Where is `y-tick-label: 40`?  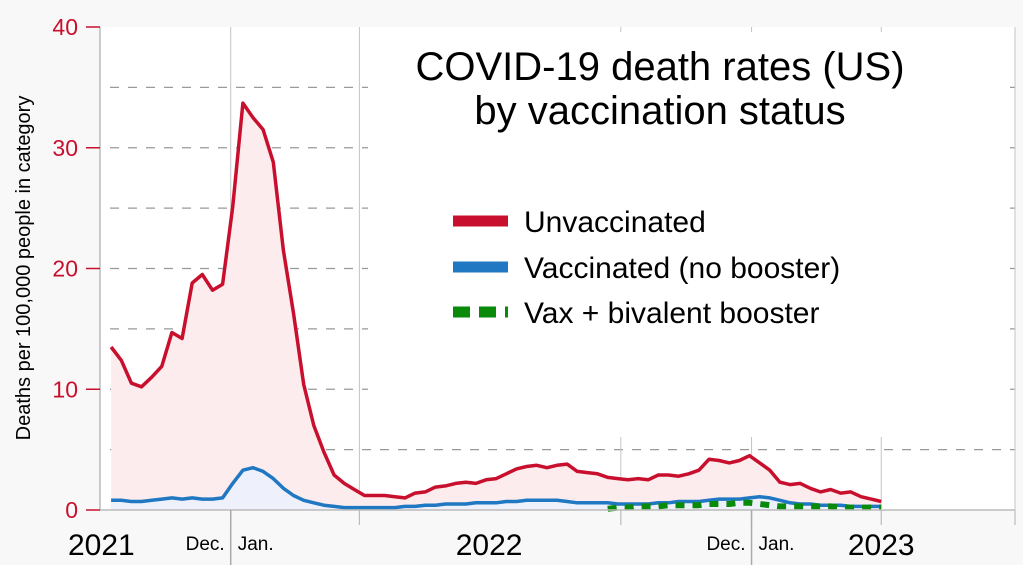 y-tick-label: 40 is located at coordinates (65, 27).